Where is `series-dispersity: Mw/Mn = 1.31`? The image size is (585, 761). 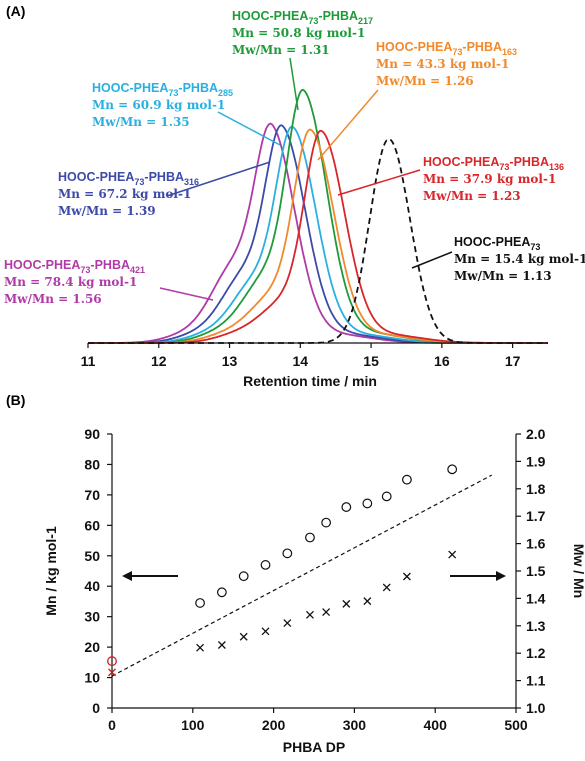
series-dispersity: Mw/Mn = 1.31 is located at coordinates (281, 50).